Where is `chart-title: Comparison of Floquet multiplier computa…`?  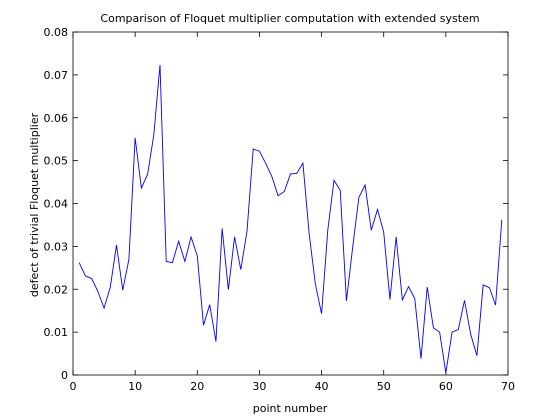 chart-title: Comparison of Floquet multiplier computa… is located at coordinates (289, 18).